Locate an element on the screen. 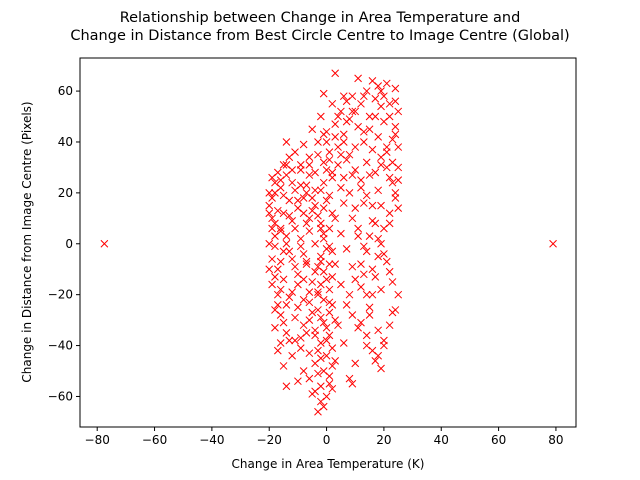 Image resolution: width=640 pixels, height=480 pixels. y-tick-label: 20 is located at coordinates (65, 193).